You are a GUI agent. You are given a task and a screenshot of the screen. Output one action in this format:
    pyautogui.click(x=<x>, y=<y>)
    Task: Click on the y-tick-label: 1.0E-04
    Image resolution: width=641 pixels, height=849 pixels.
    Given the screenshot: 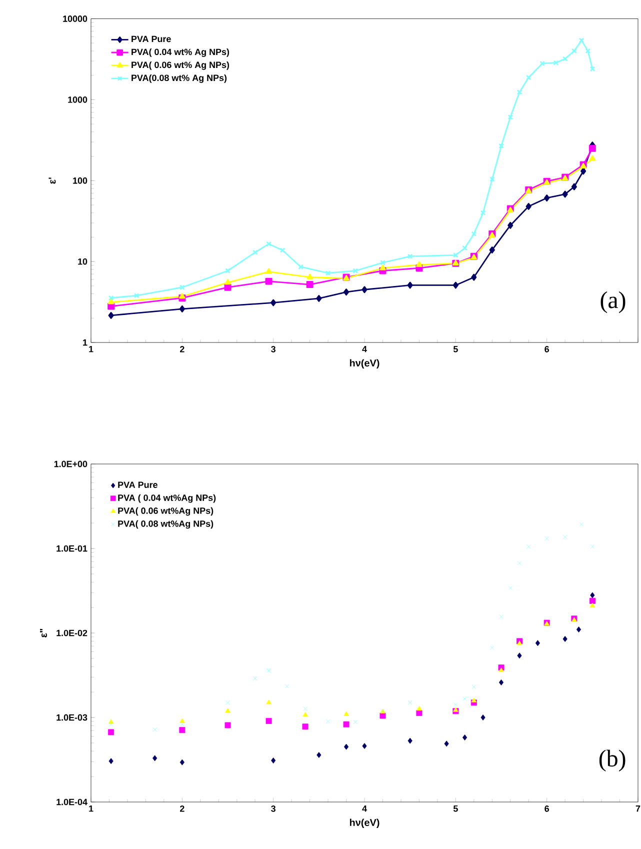 What is the action you would take?
    pyautogui.click(x=72, y=802)
    